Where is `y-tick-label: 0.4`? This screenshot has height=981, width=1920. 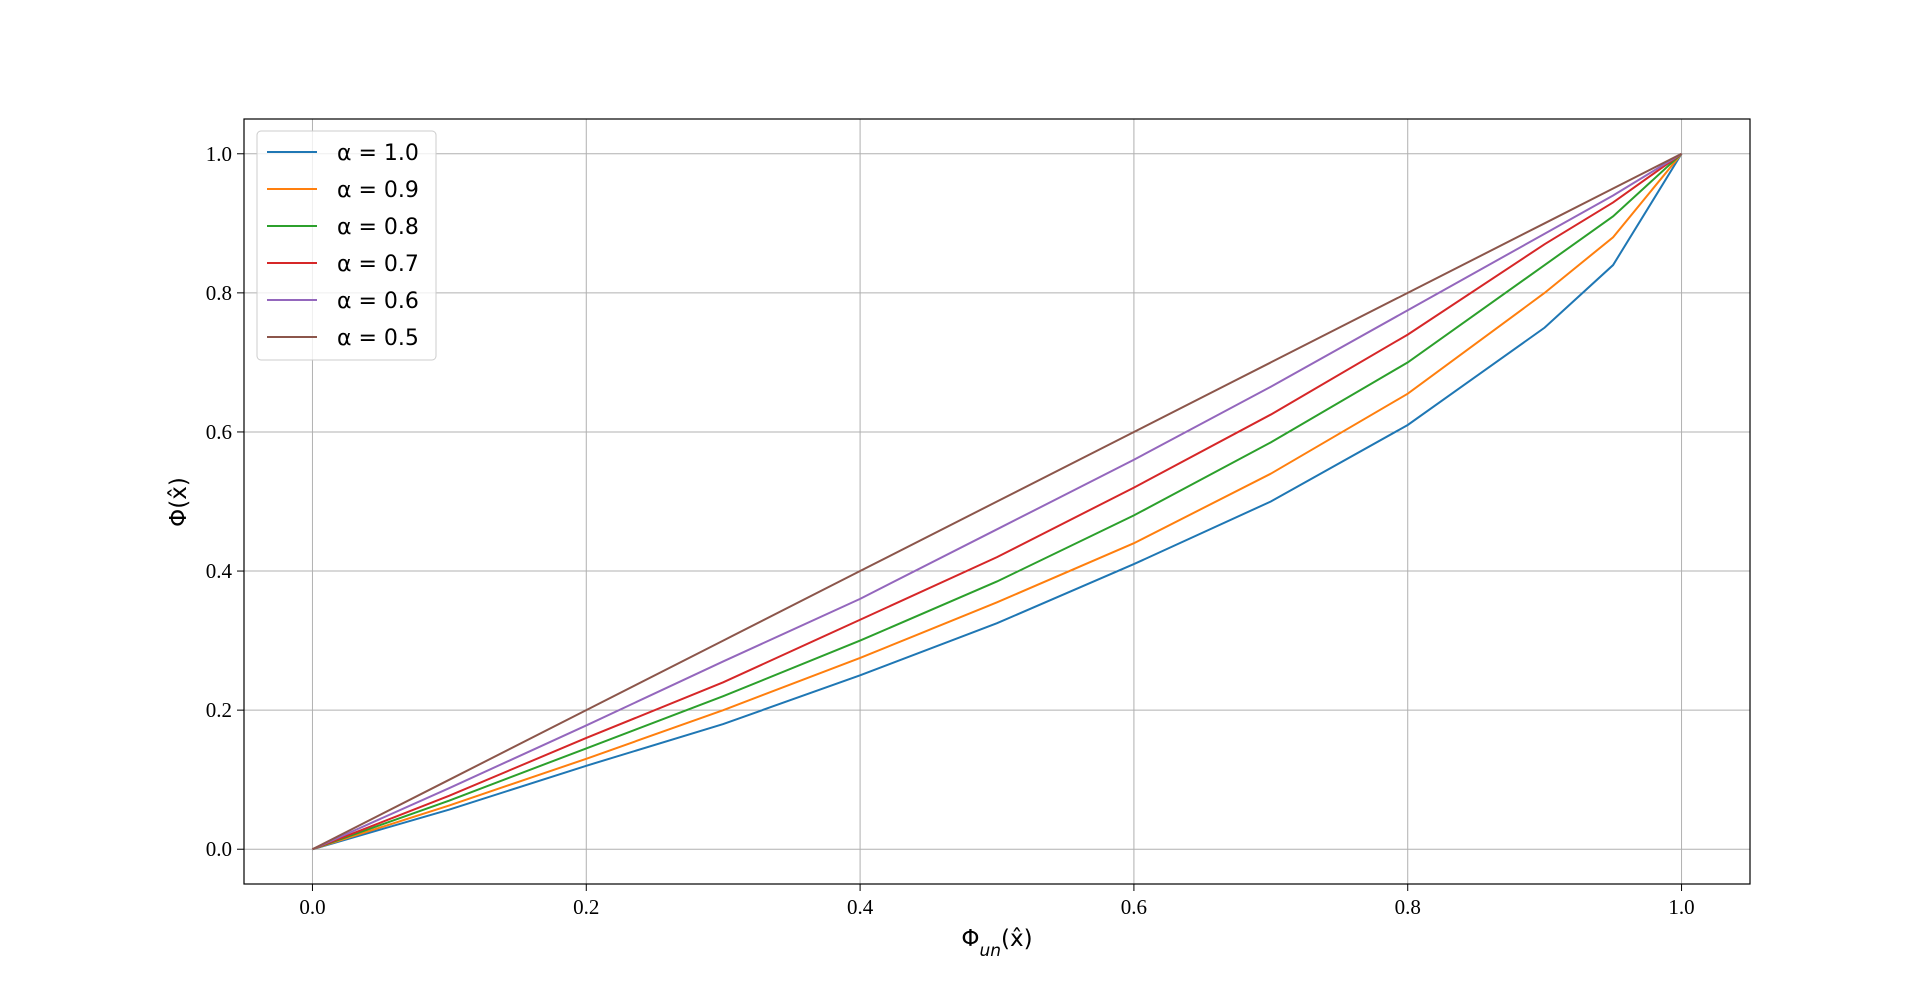 y-tick-label: 0.4 is located at coordinates (219, 571).